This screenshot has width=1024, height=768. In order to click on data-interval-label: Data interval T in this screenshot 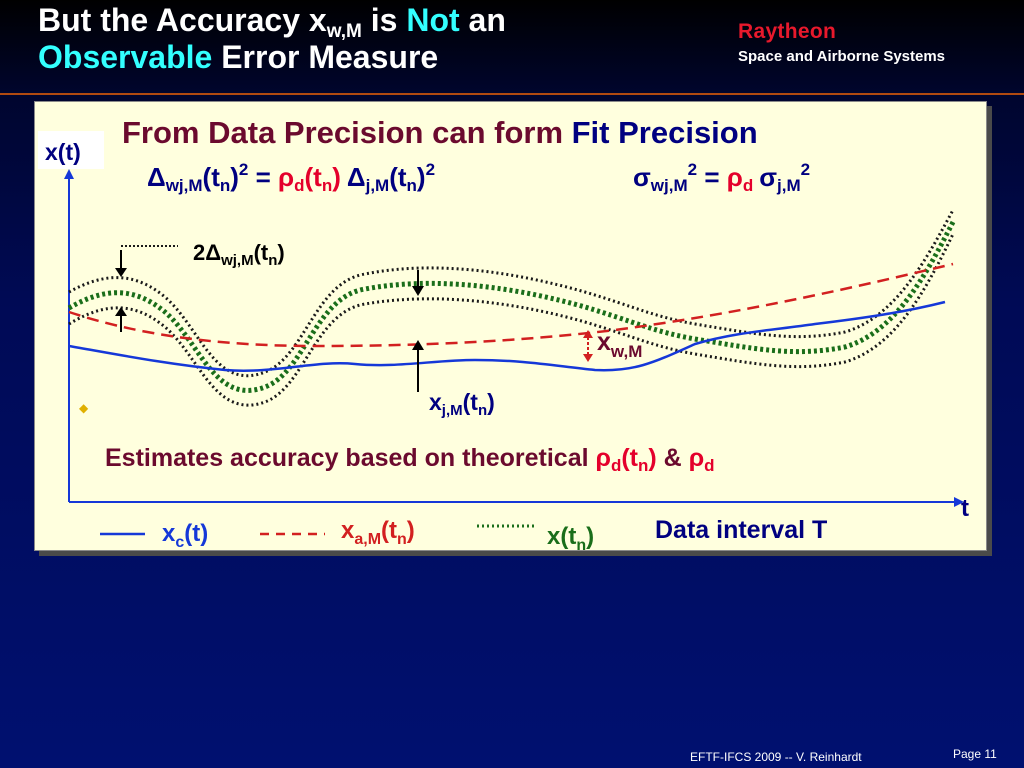, I will do `click(741, 530)`.